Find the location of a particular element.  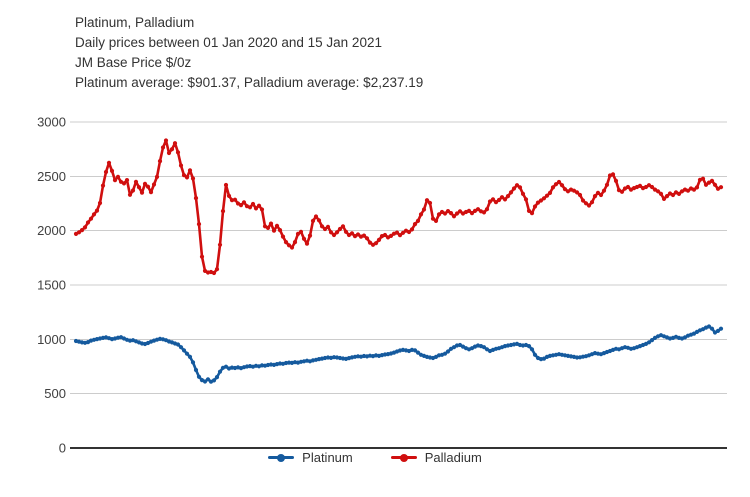

y-tick-label: 0 is located at coordinates (62, 448).